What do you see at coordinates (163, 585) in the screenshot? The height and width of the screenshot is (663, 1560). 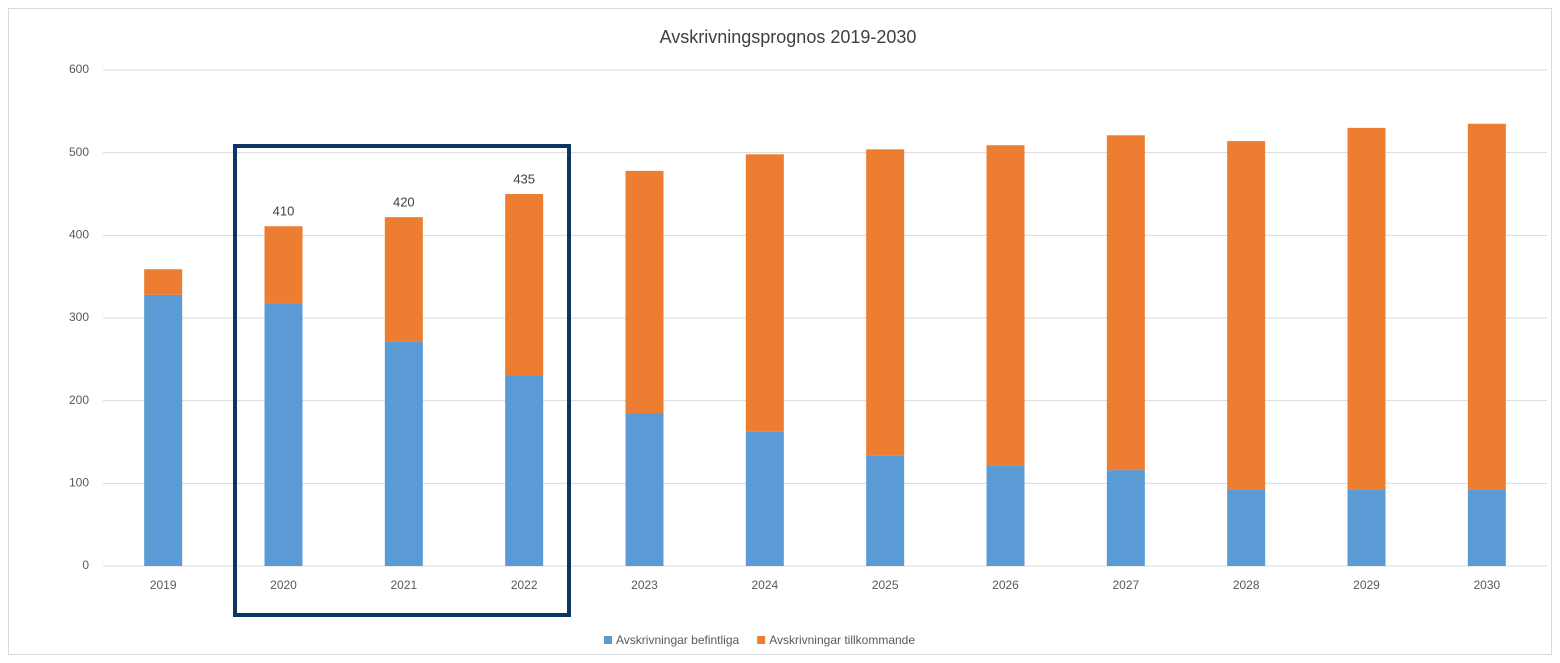 I see `x-tick-label: 2019` at bounding box center [163, 585].